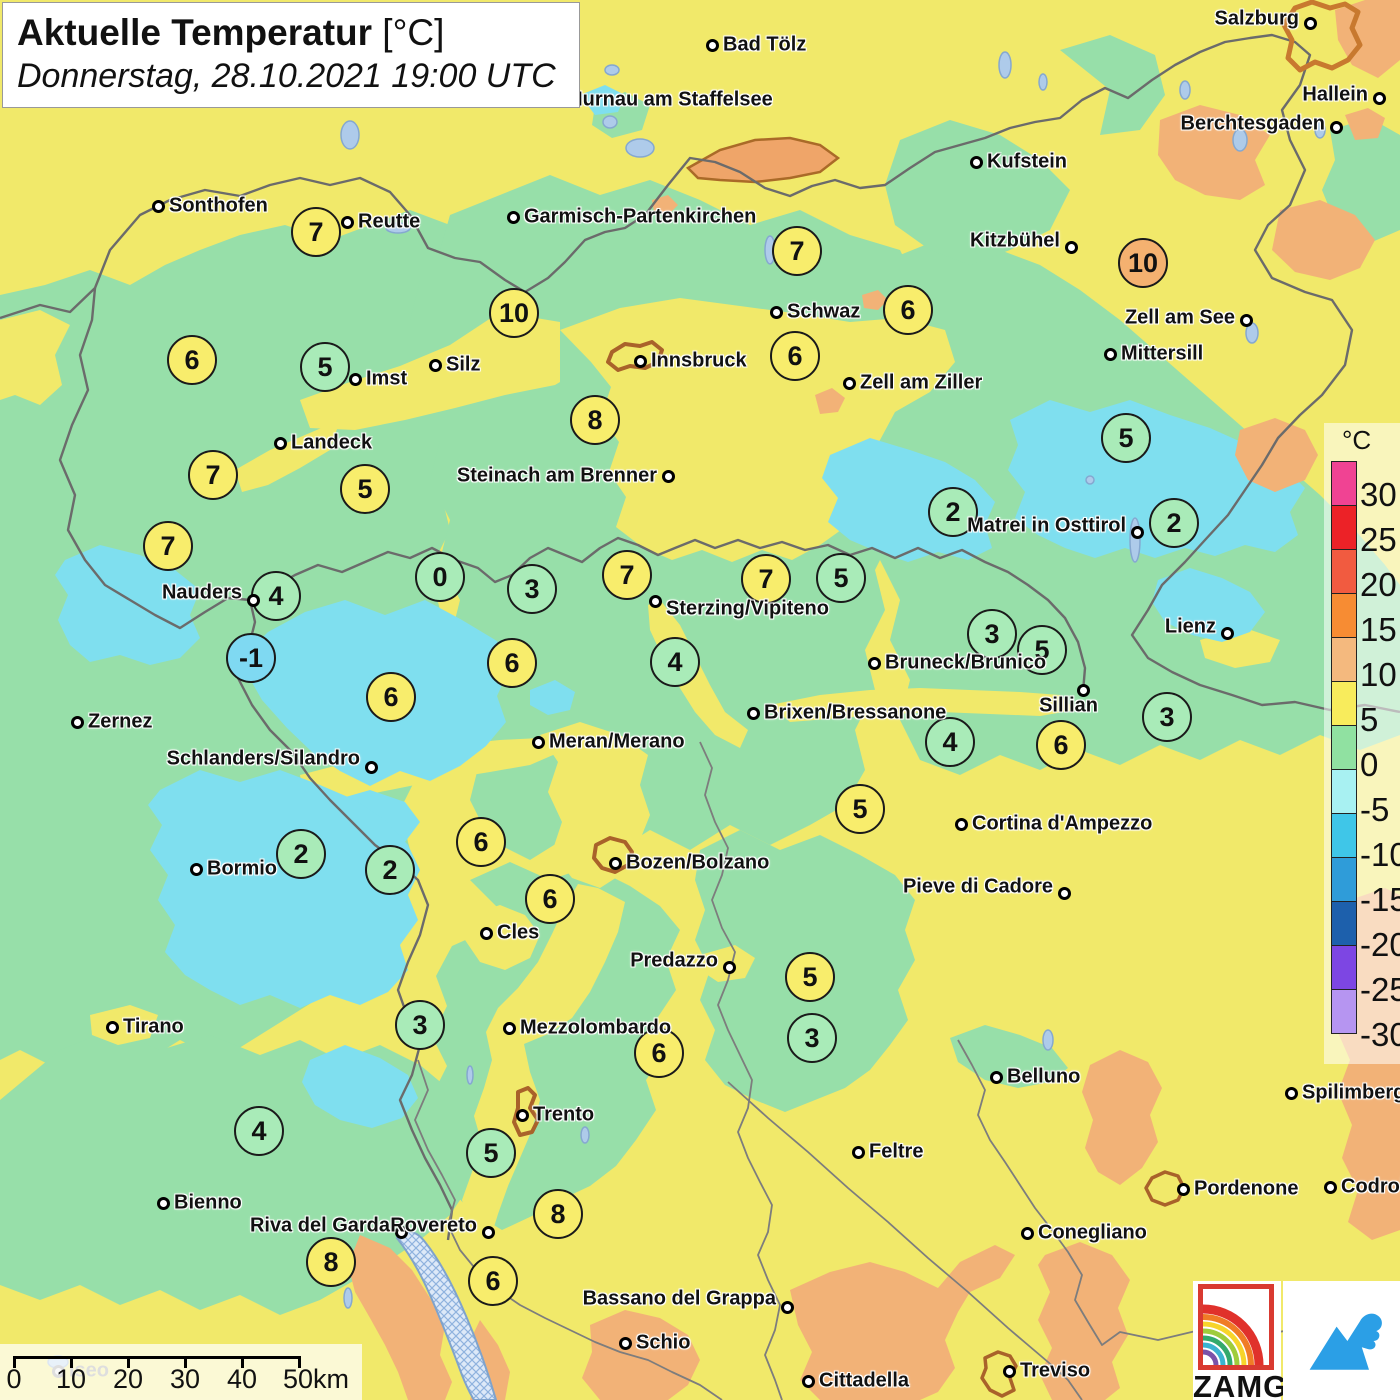 Image resolution: width=1400 pixels, height=1400 pixels. Describe the element at coordinates (763, 160) in the screenshot. I see `inn-valley-warm-streak` at that location.